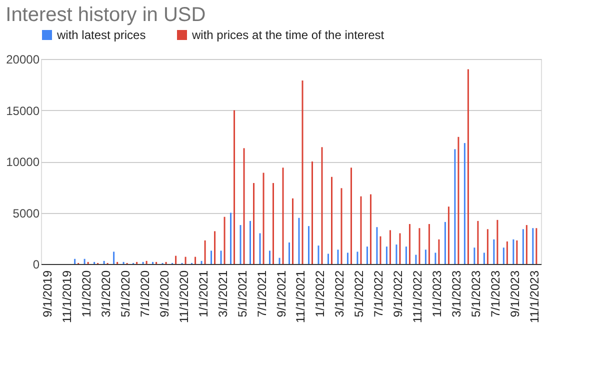 The height and width of the screenshot is (371, 600). I want to click on x-tick-label: 9/1/2023, so click(515, 294).